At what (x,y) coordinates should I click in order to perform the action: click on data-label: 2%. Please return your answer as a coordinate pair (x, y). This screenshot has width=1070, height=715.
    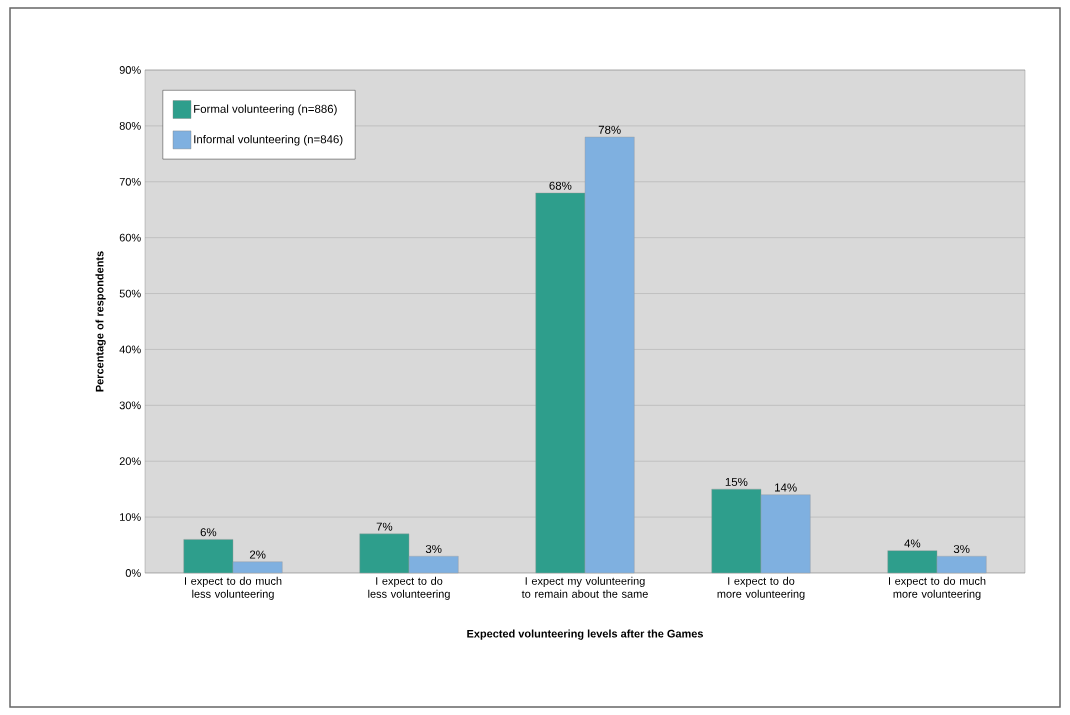
    Looking at the image, I should click on (257, 554).